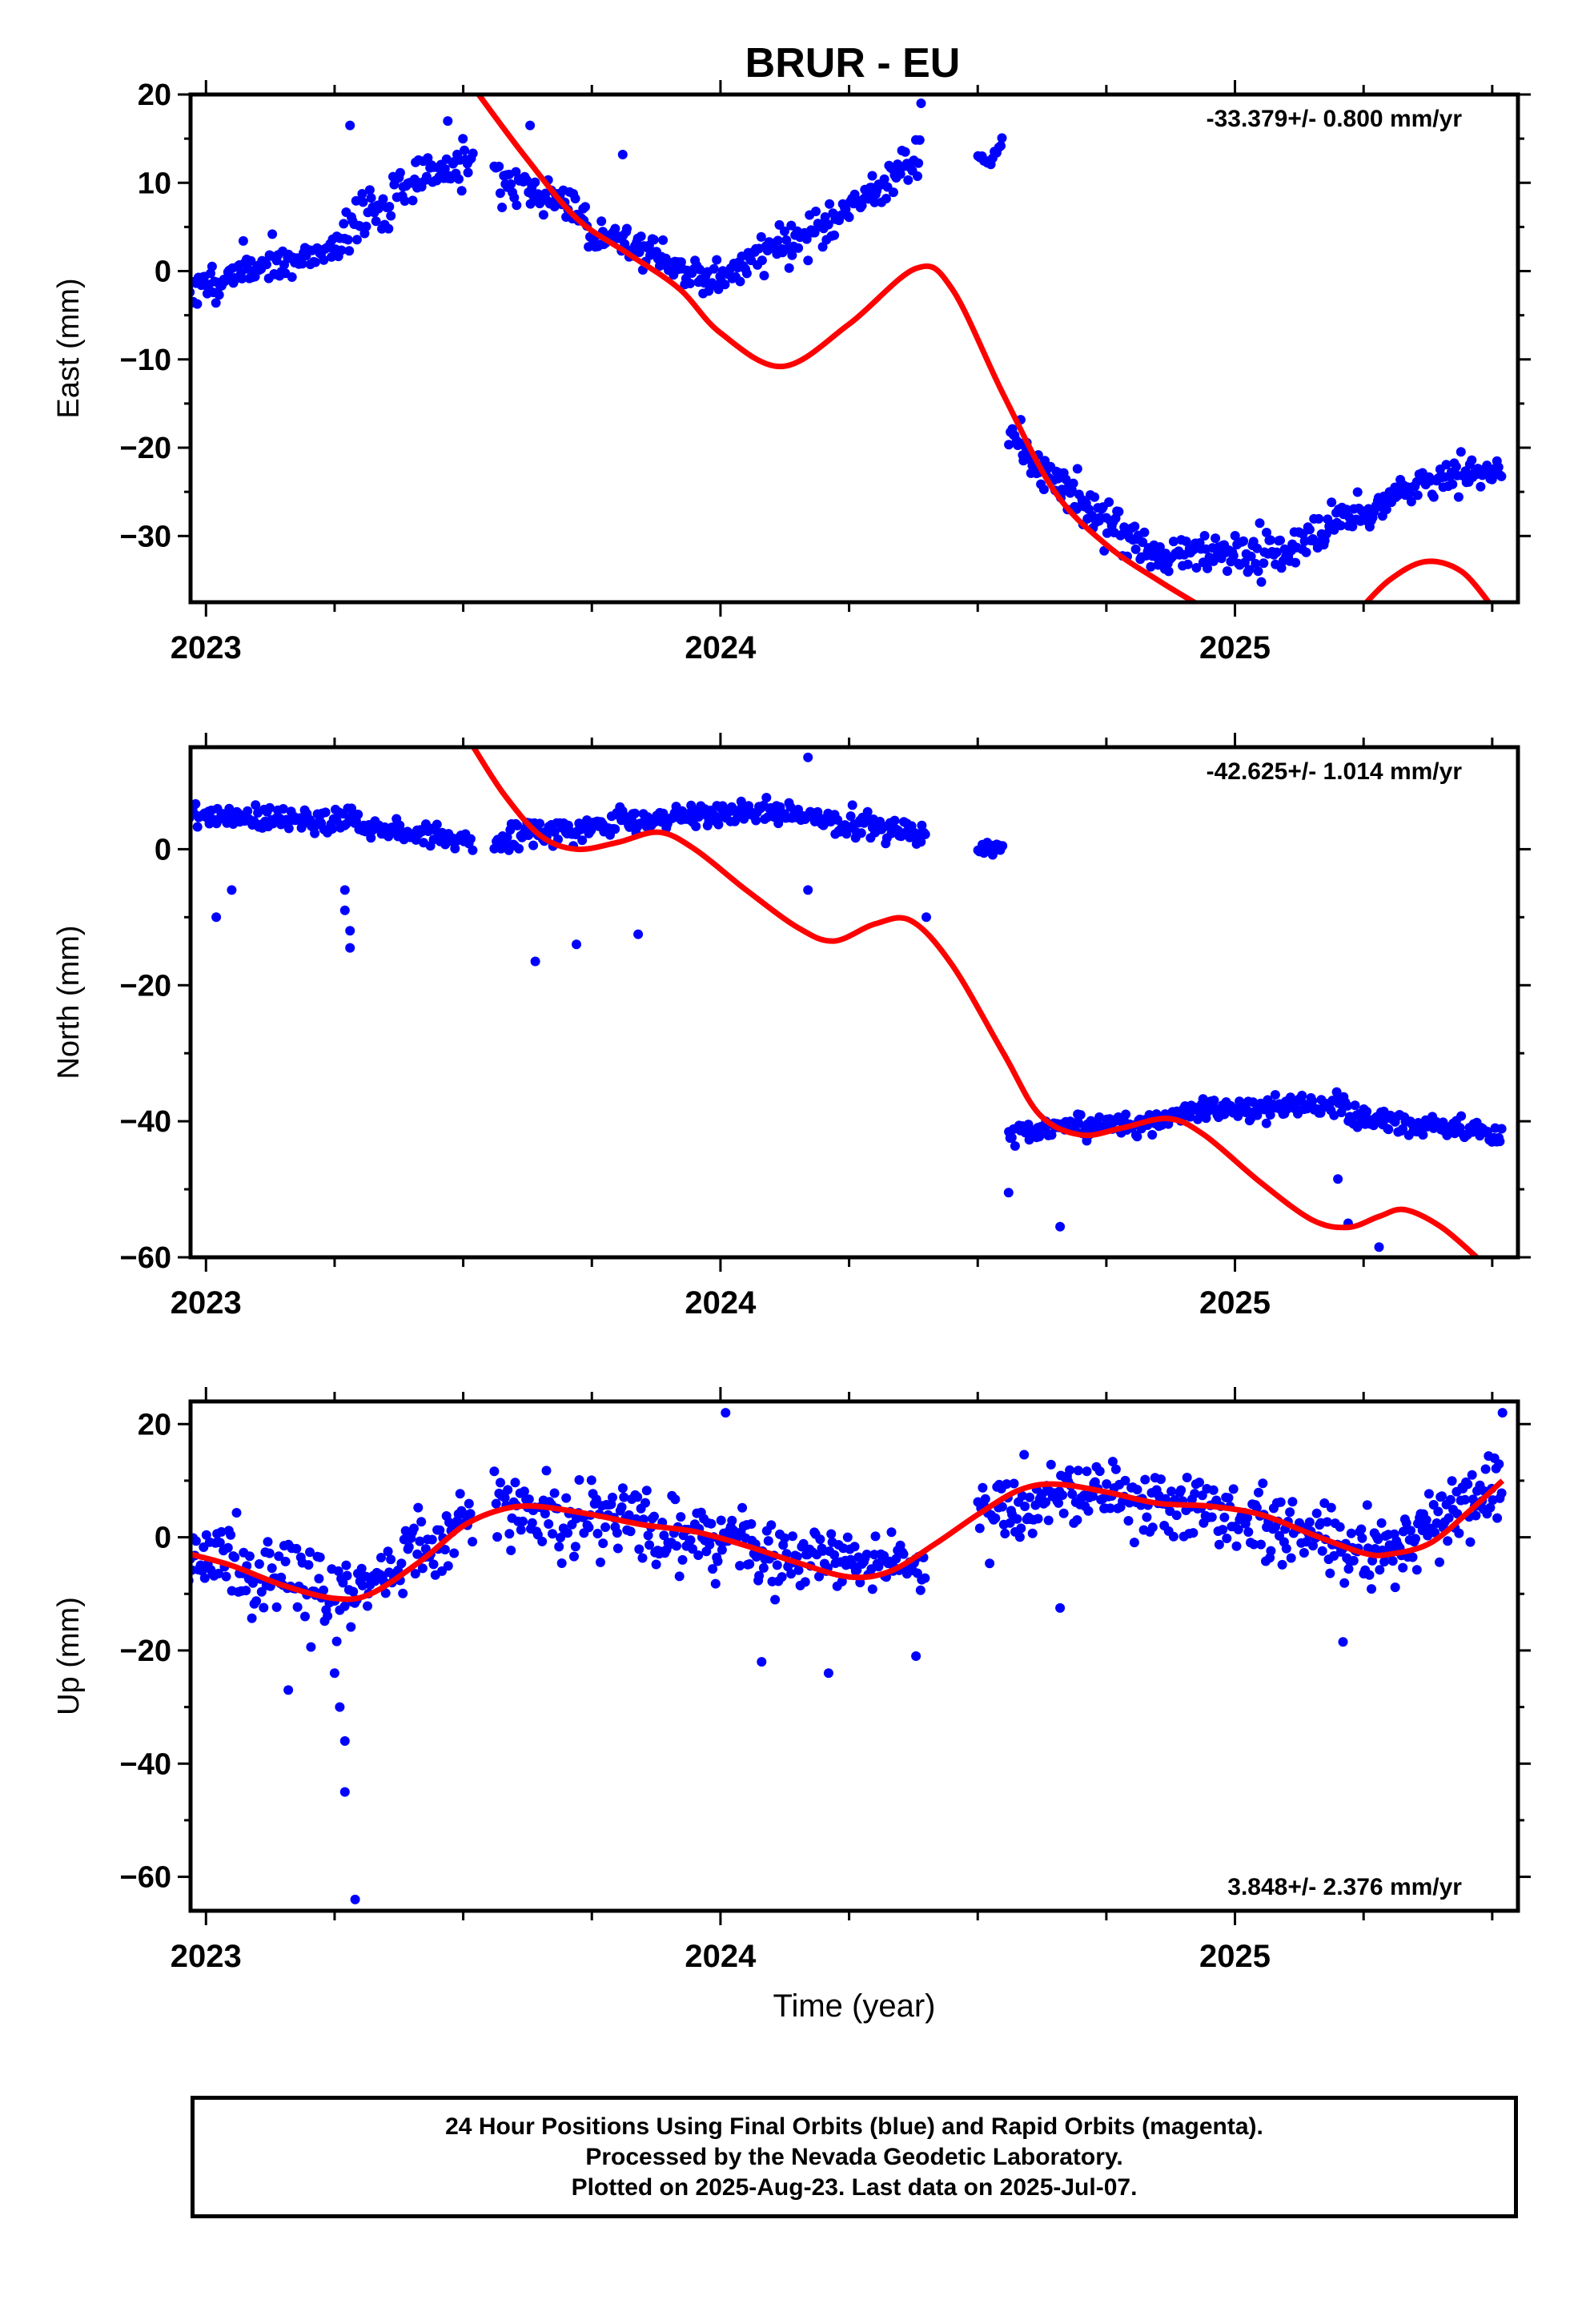 The image size is (1582, 2324). What do you see at coordinates (163, 1538) in the screenshot?
I see `y-tick-label: 0` at bounding box center [163, 1538].